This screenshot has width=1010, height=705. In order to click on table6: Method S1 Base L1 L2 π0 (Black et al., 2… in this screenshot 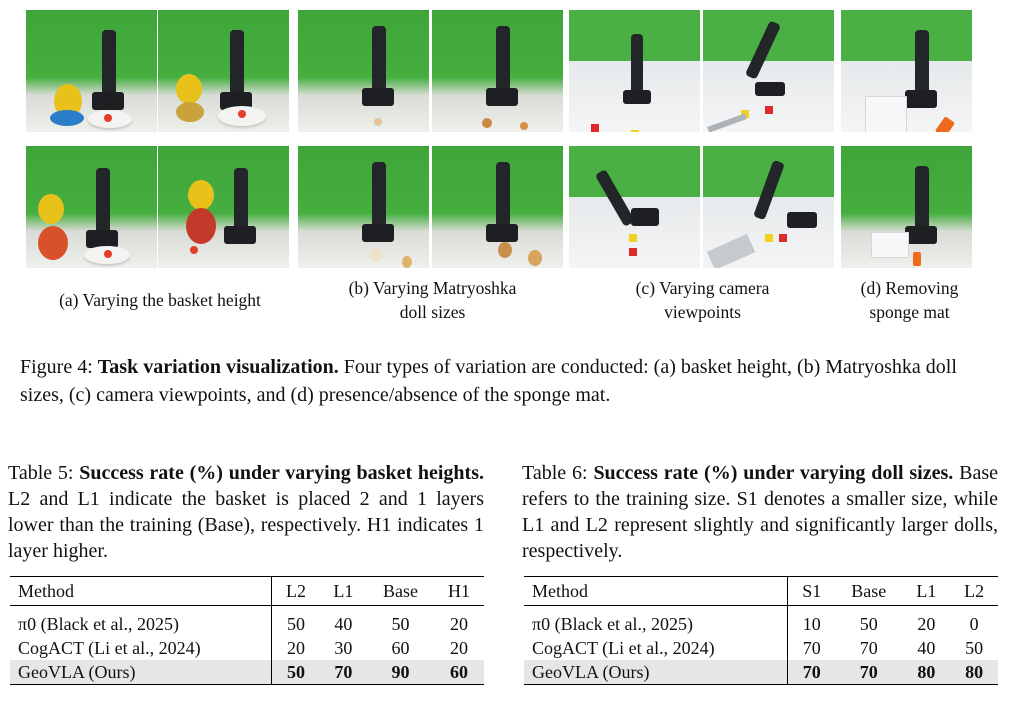, I will do `click(761, 630)`.